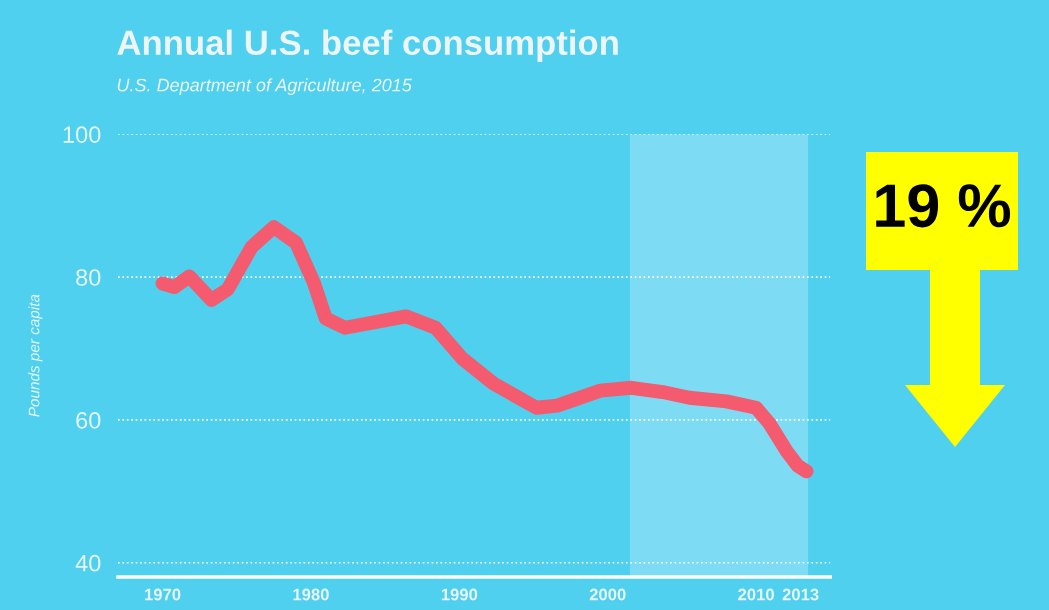 The height and width of the screenshot is (610, 1049). I want to click on text: 19 %, so click(943, 206).